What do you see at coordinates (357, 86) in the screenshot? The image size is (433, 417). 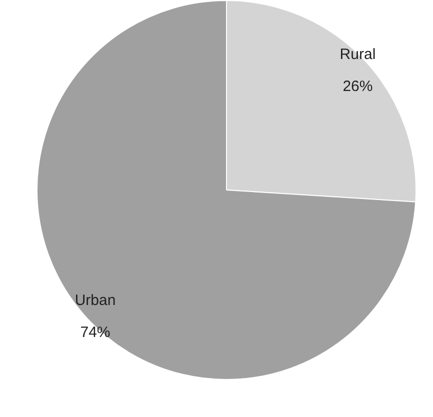 I see `data-label: 26%` at bounding box center [357, 86].